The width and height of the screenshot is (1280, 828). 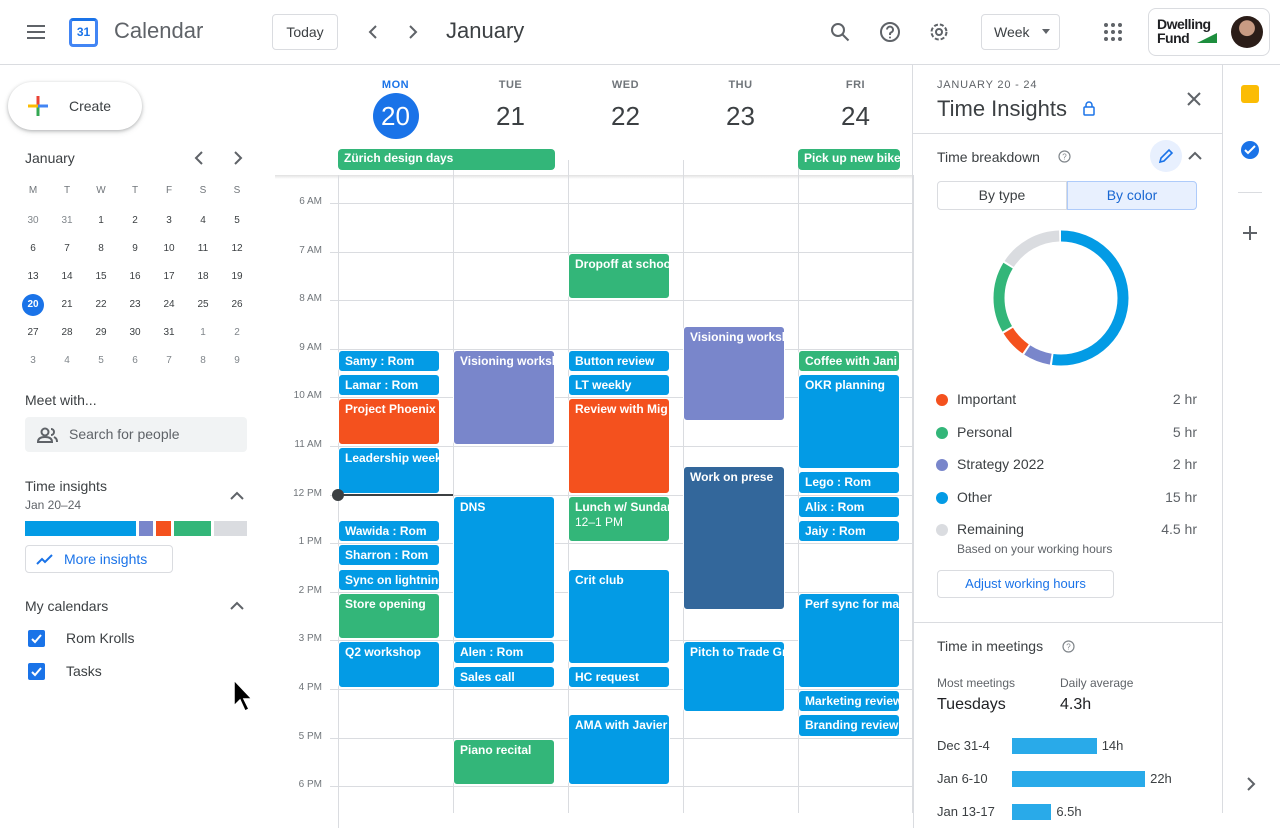 I want to click on avatar, so click(x=1247, y=32).